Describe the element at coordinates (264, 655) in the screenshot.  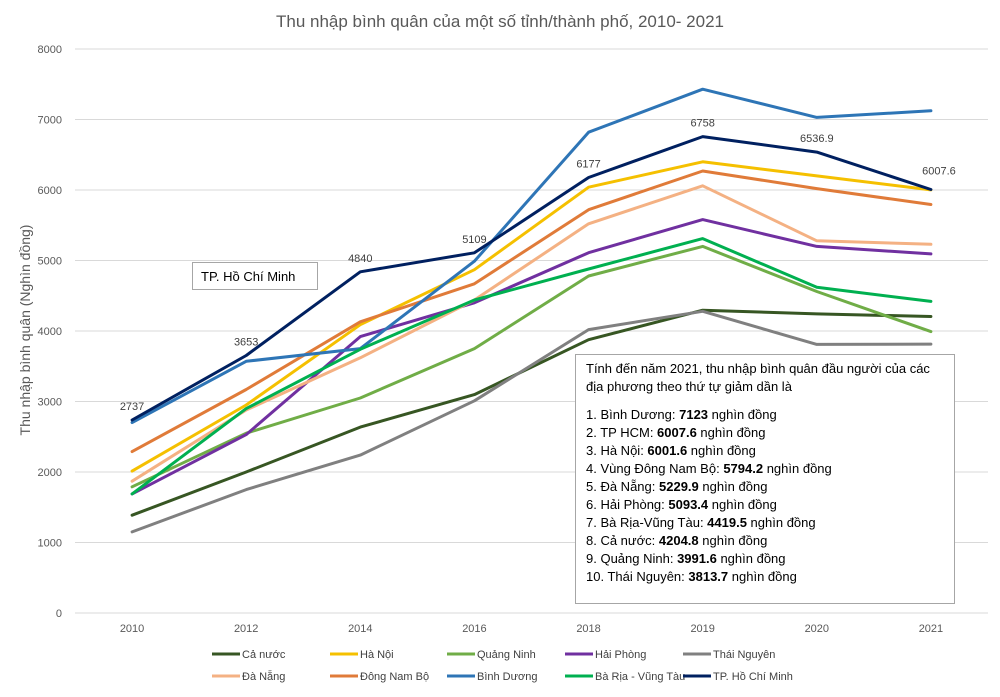
I see `legend-label: Cả nước` at that location.